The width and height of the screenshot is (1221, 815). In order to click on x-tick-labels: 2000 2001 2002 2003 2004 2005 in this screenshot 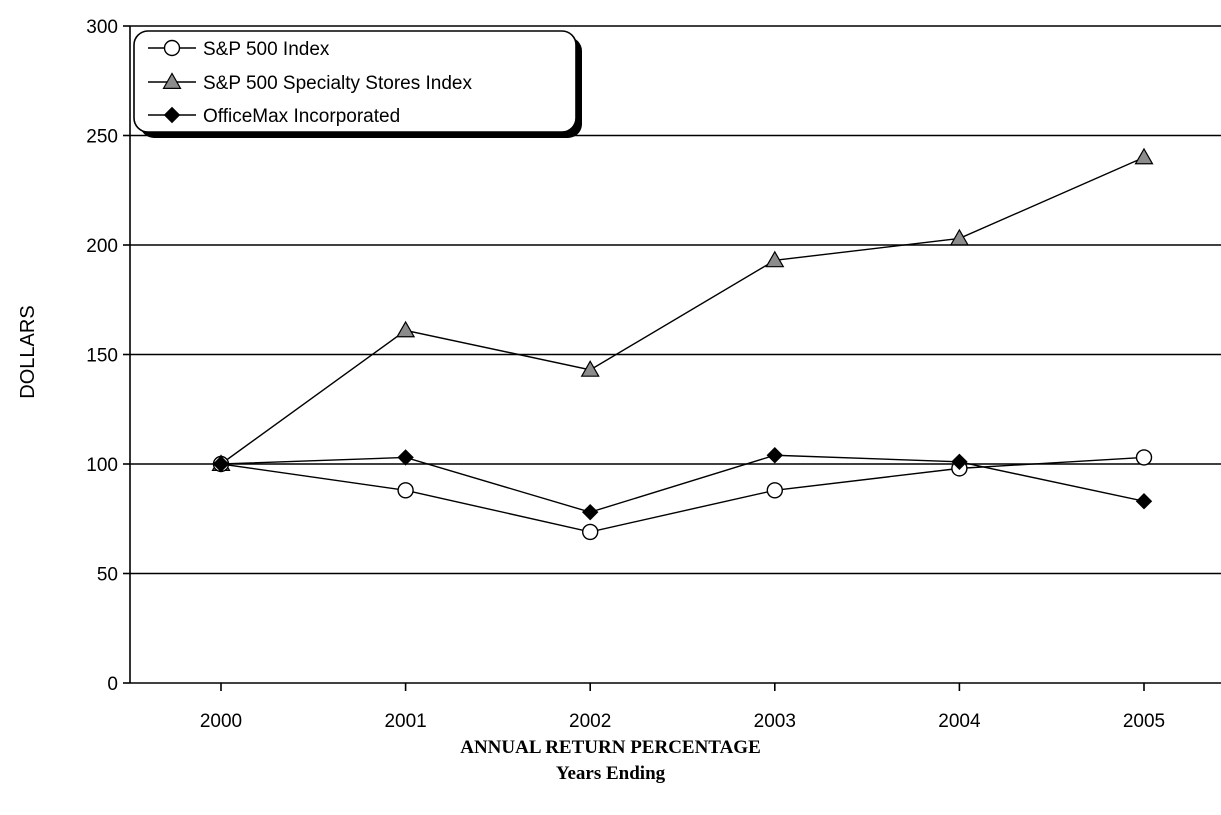, I will do `click(682, 707)`.